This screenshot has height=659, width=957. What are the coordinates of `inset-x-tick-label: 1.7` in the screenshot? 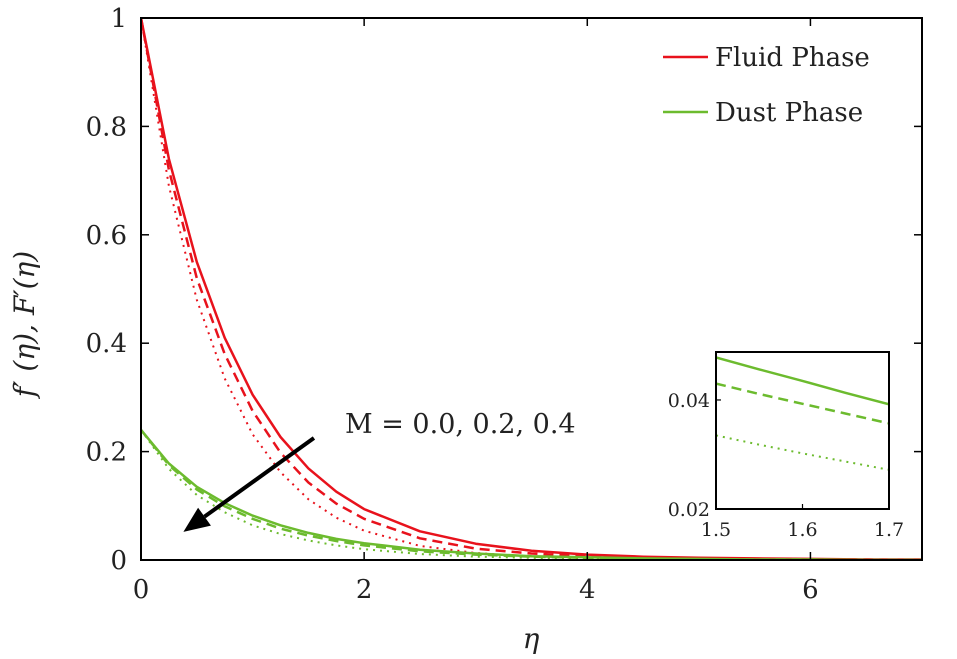 It's located at (889, 530).